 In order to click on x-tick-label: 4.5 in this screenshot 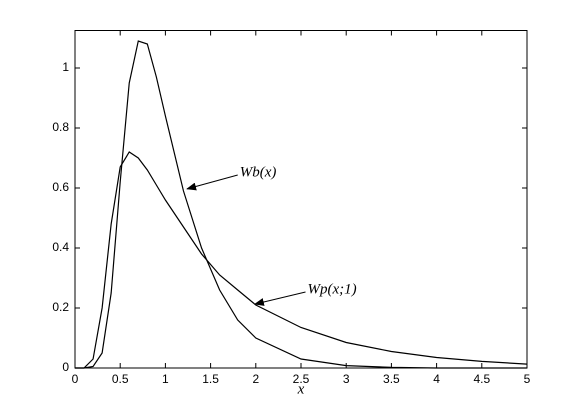, I will do `click(481, 379)`.